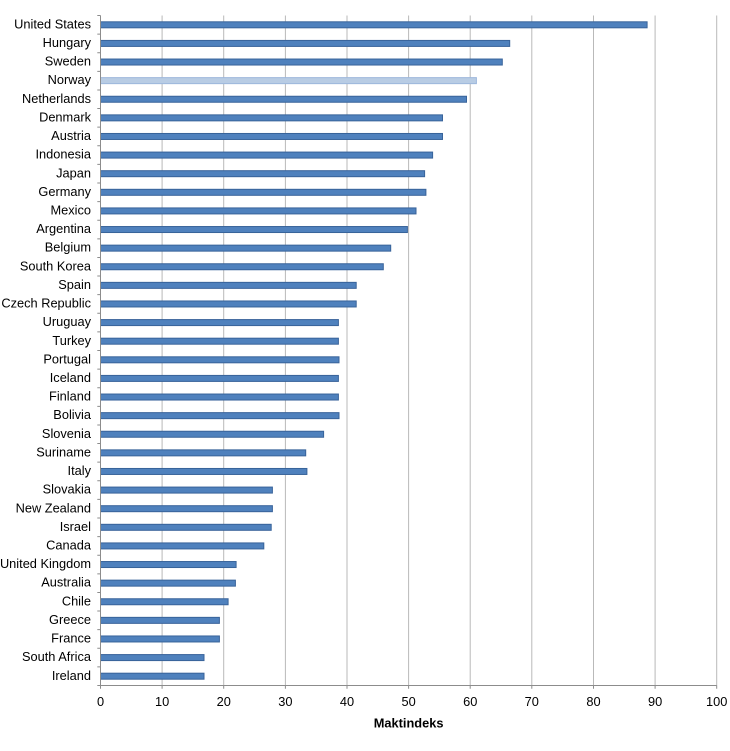  What do you see at coordinates (224, 701) in the screenshot?
I see `svg-text: 20` at bounding box center [224, 701].